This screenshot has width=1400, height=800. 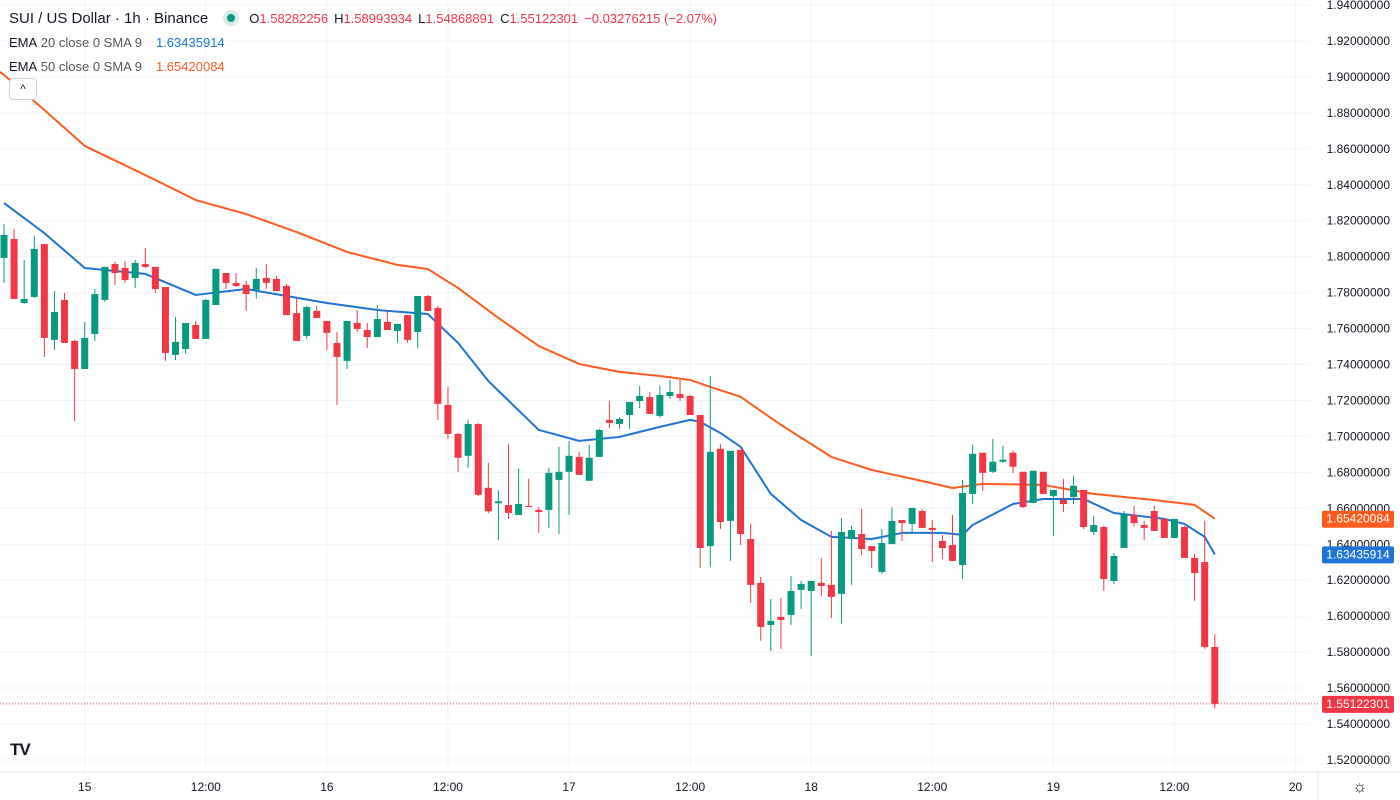 What do you see at coordinates (1359, 400) in the screenshot?
I see `price-tick-label: 1.72000000` at bounding box center [1359, 400].